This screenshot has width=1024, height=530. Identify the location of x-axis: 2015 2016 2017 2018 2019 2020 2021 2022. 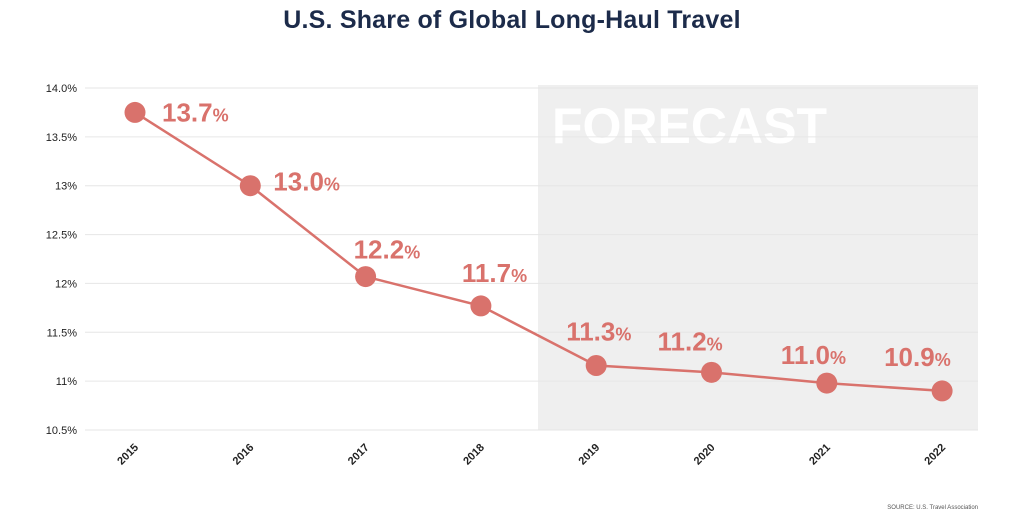
(531, 455).